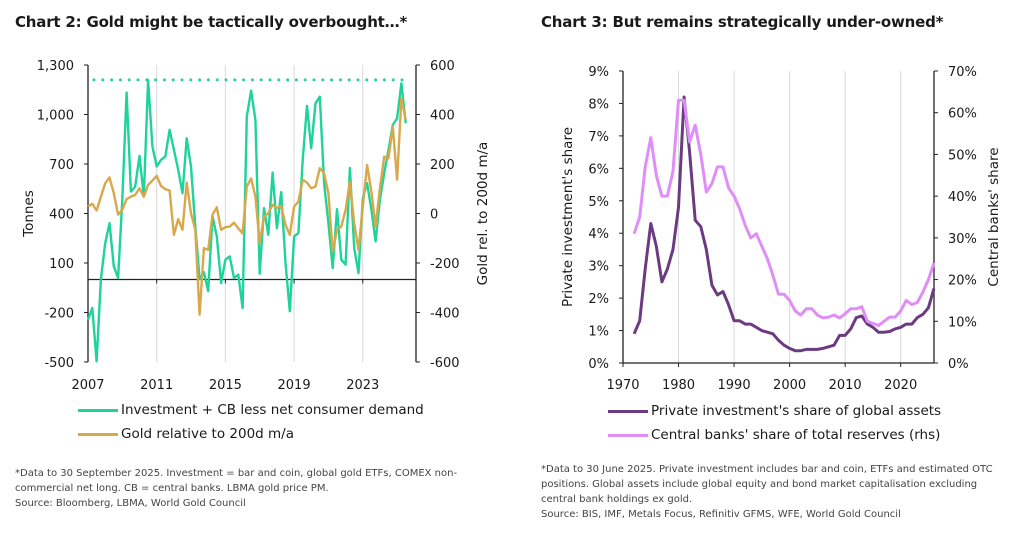 The height and width of the screenshot is (539, 1024). What do you see at coordinates (445, 363) in the screenshot?
I see `y2-tick-label: -600` at bounding box center [445, 363].